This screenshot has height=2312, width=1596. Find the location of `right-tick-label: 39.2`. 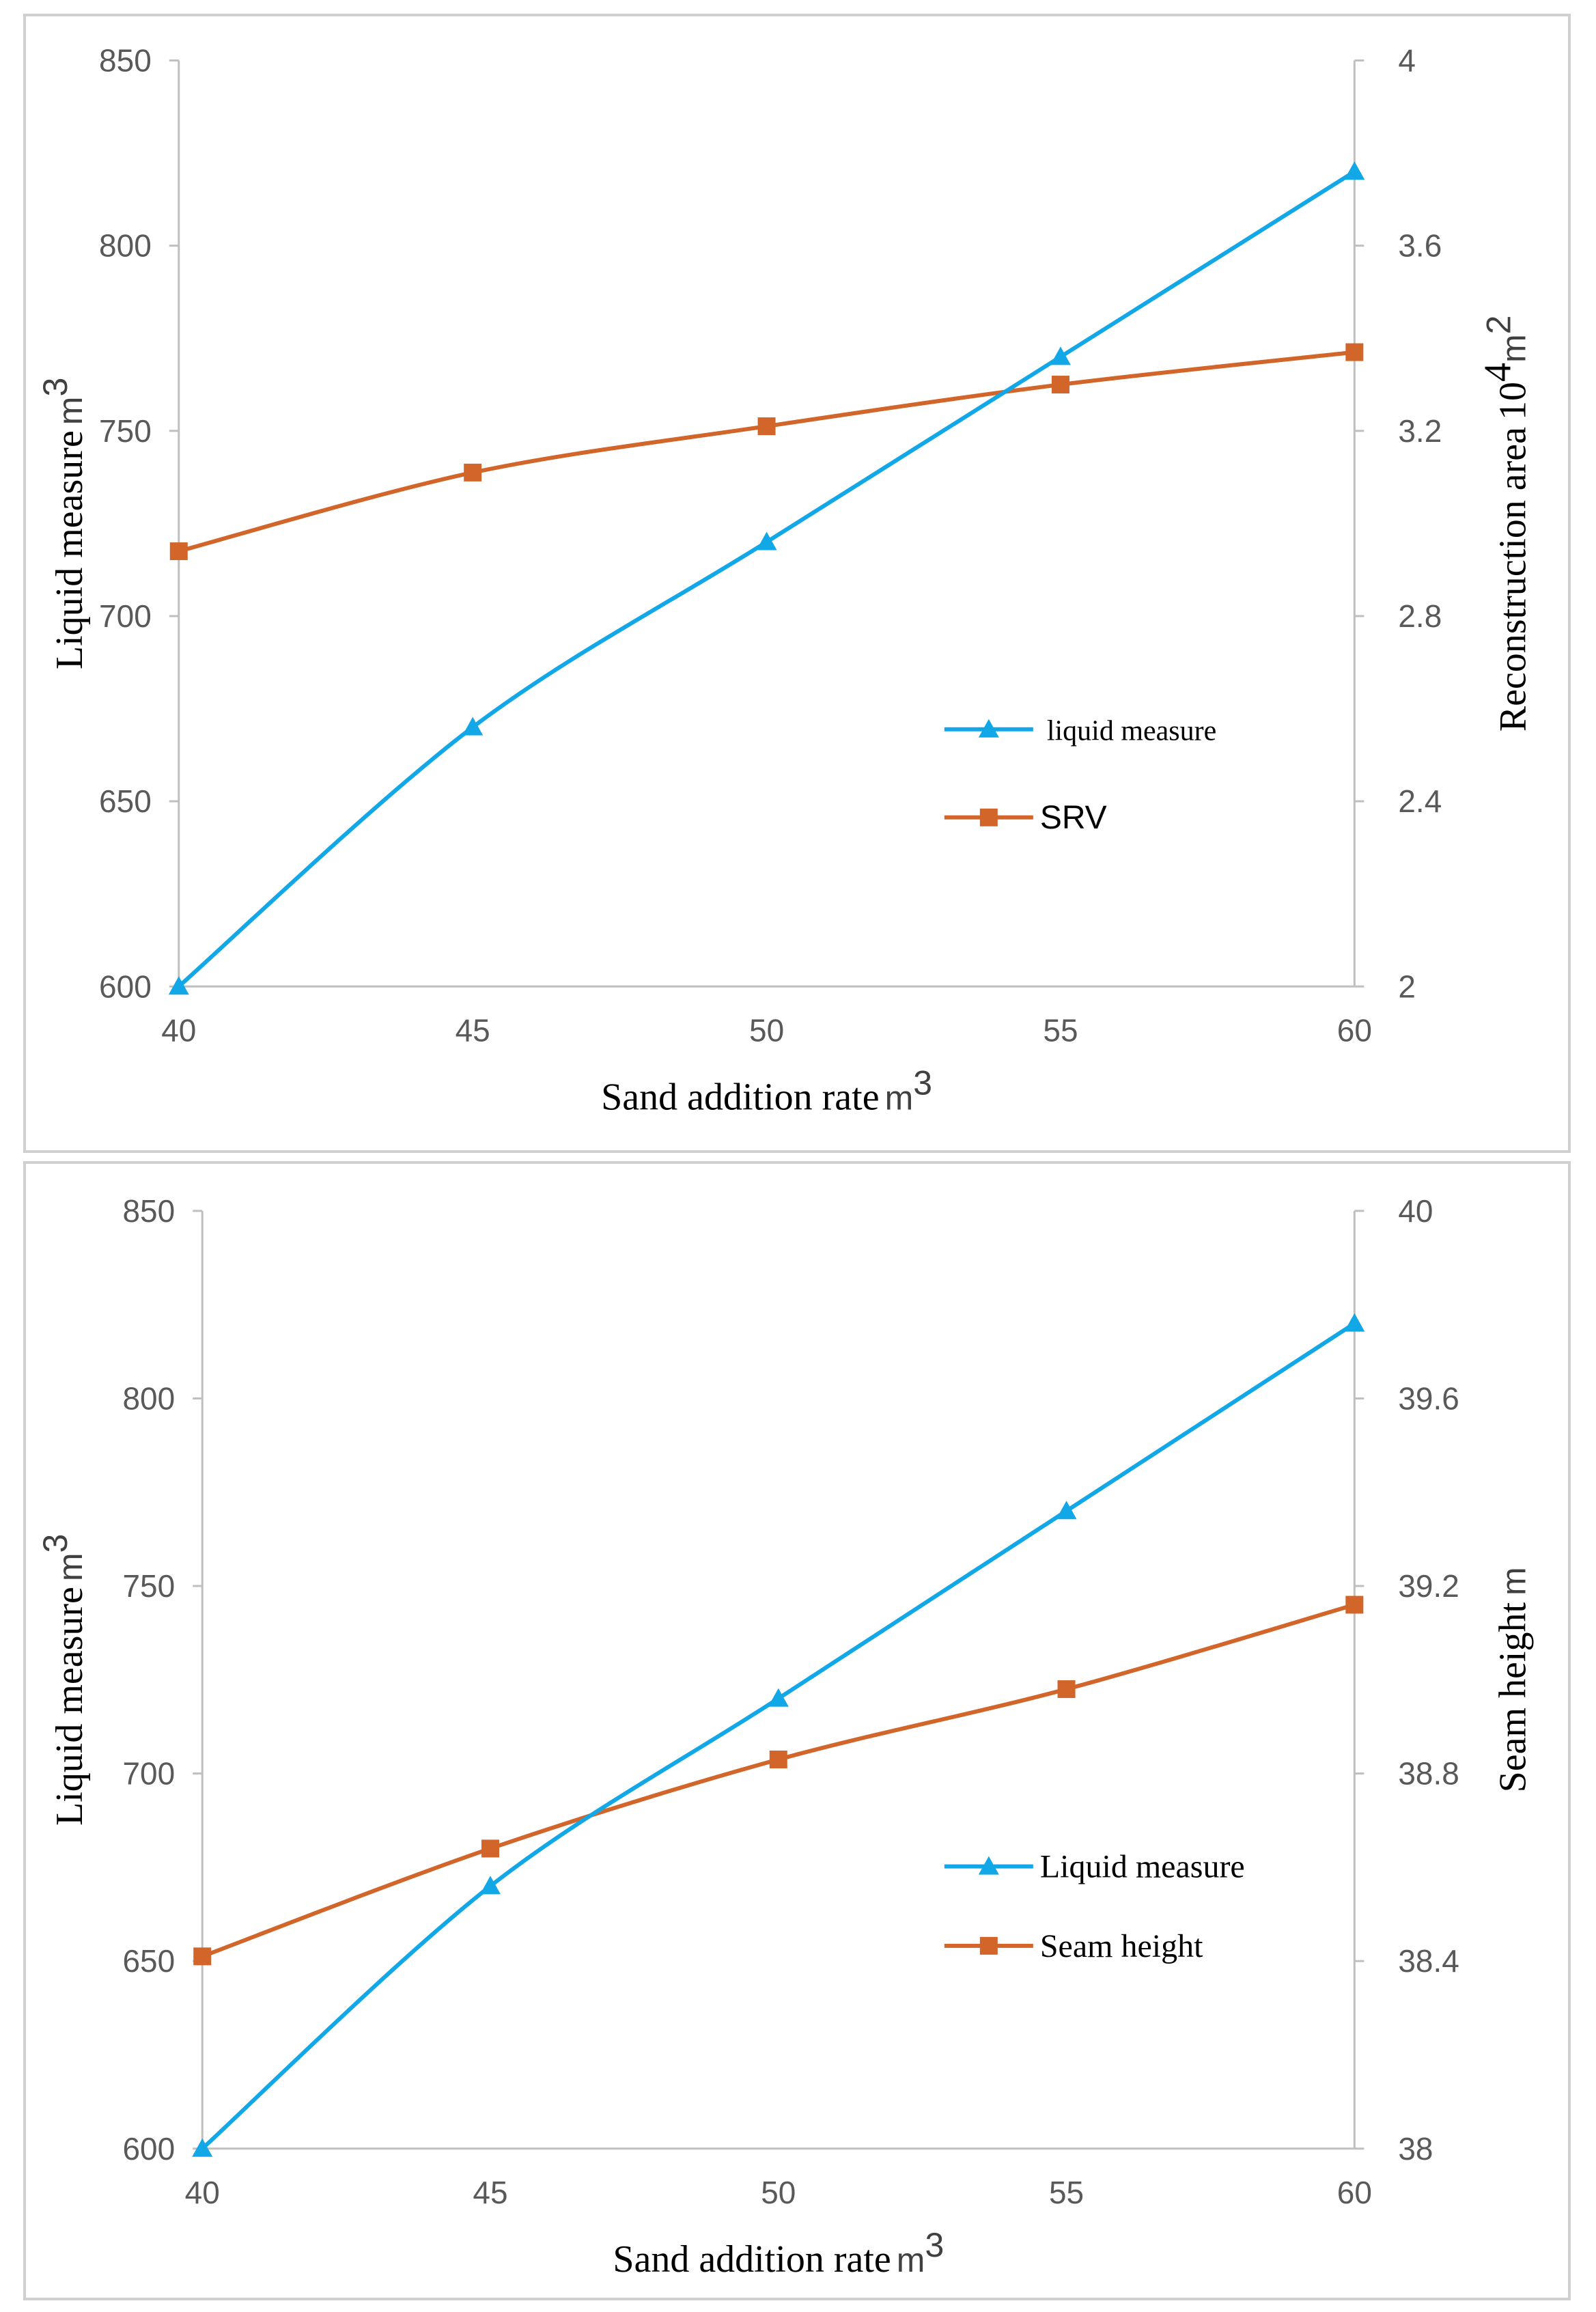

right-tick-label: 39.2 is located at coordinates (1428, 1586).